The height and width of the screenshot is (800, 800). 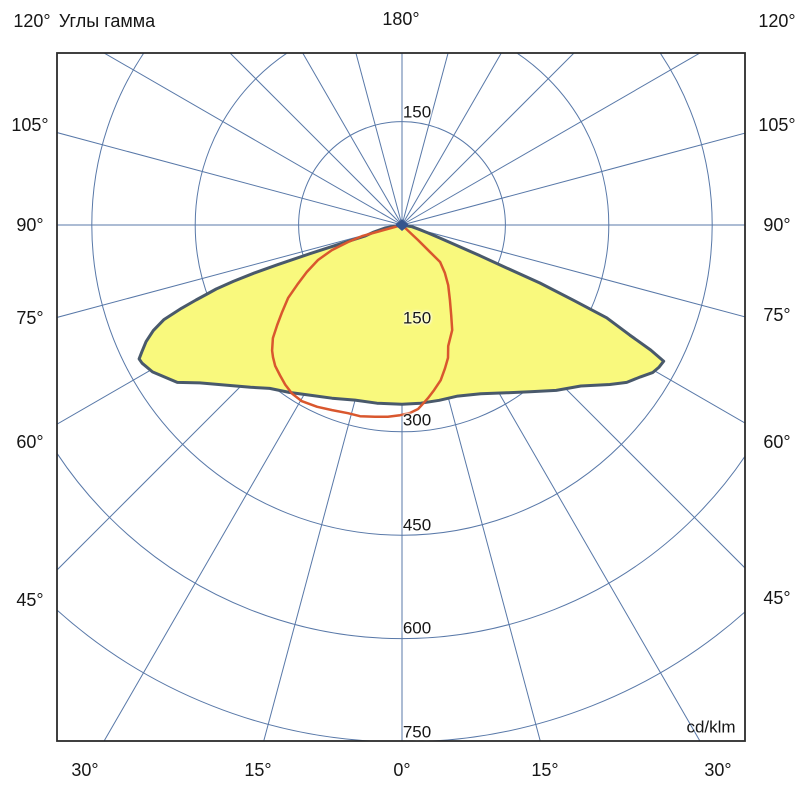 What do you see at coordinates (402, 225) in the screenshot?
I see `pole-marker` at bounding box center [402, 225].